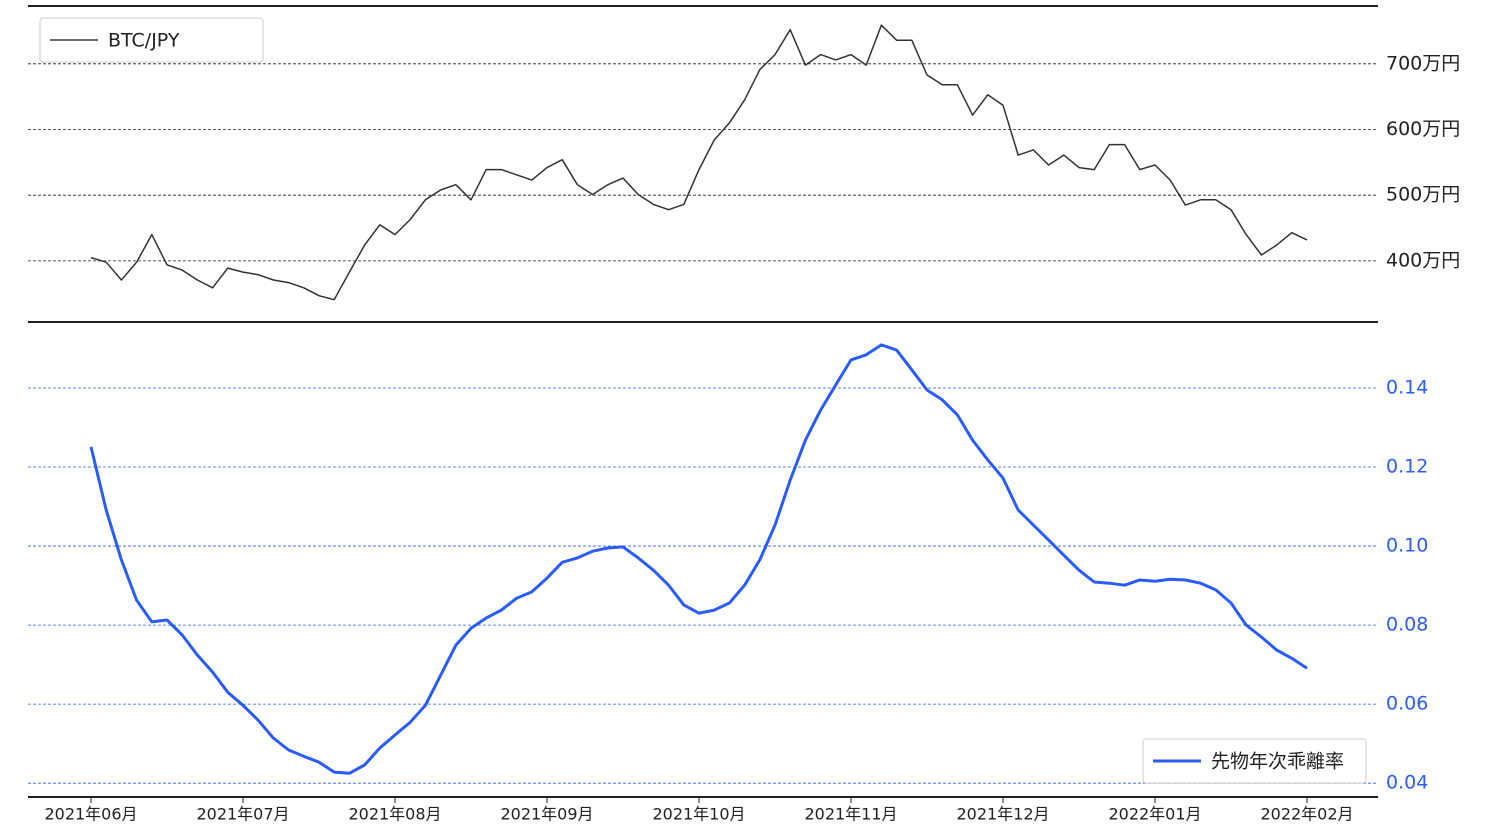 This screenshot has width=1500, height=834. What do you see at coordinates (698, 814) in the screenshot?
I see `x-tick-label: 2021年10月` at bounding box center [698, 814].